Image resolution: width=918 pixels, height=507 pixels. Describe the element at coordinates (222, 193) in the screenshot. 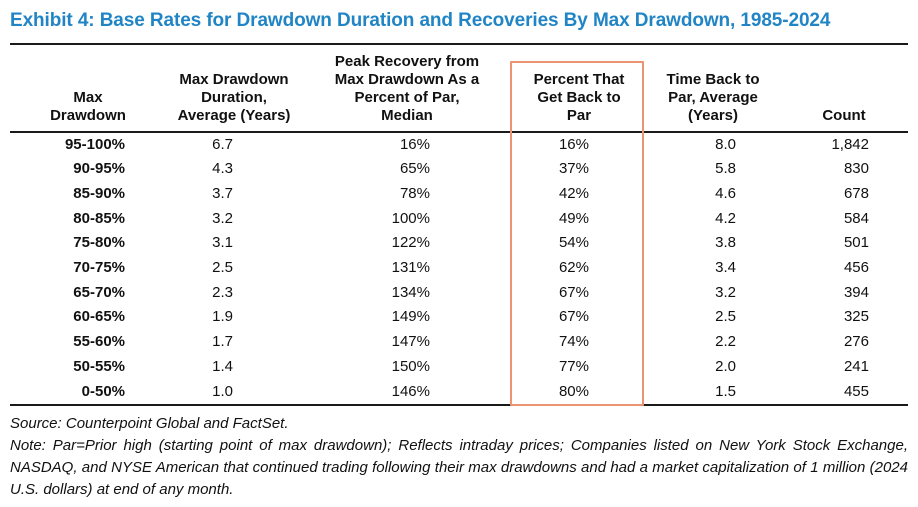

I see `value-cell: 3.7` at that location.